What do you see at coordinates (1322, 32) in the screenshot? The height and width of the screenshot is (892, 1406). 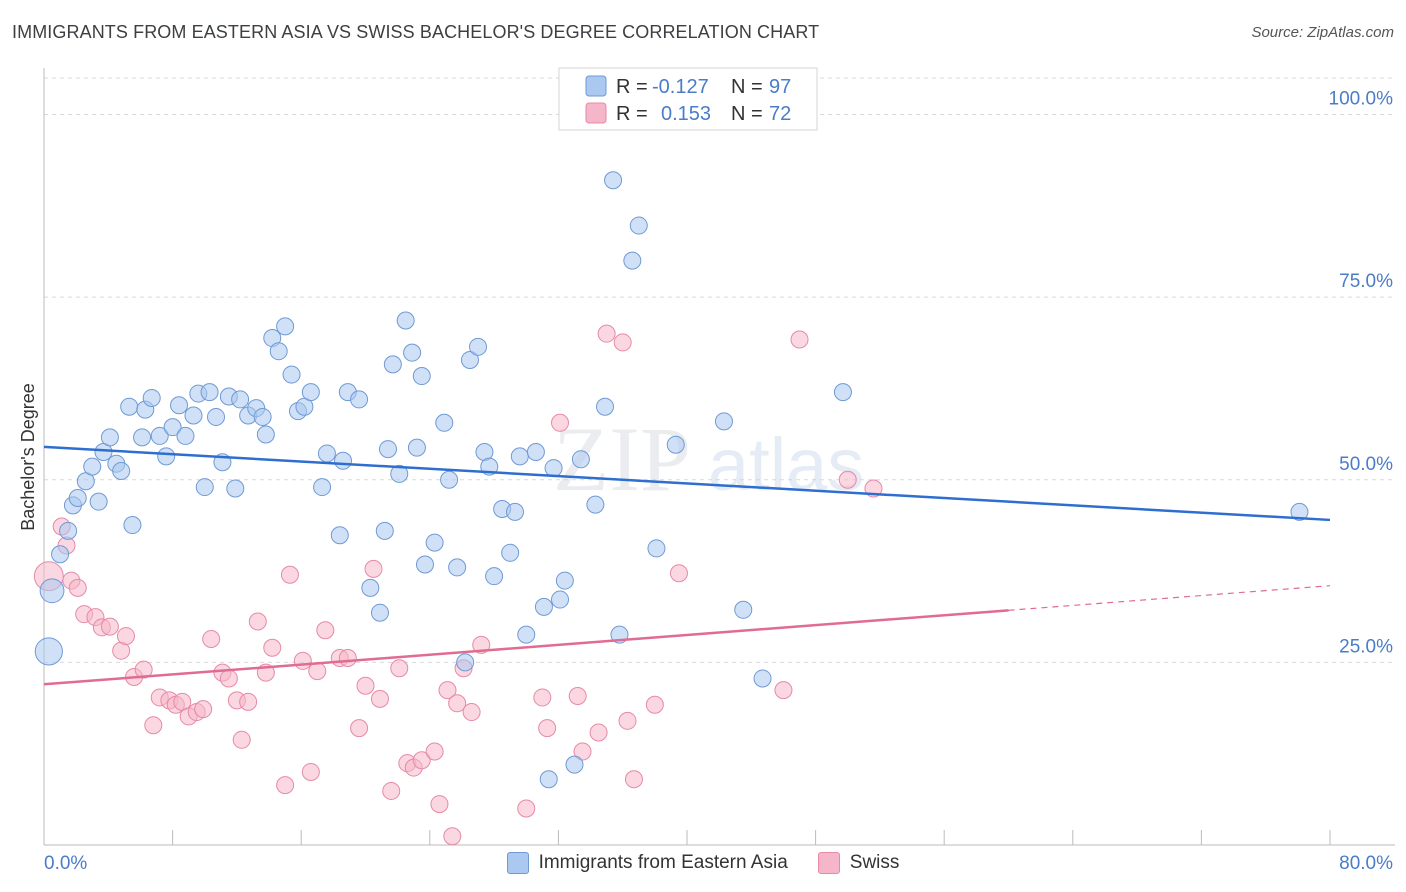 I see `source-label: Source: ZipAtlas.com` at bounding box center [1322, 32].